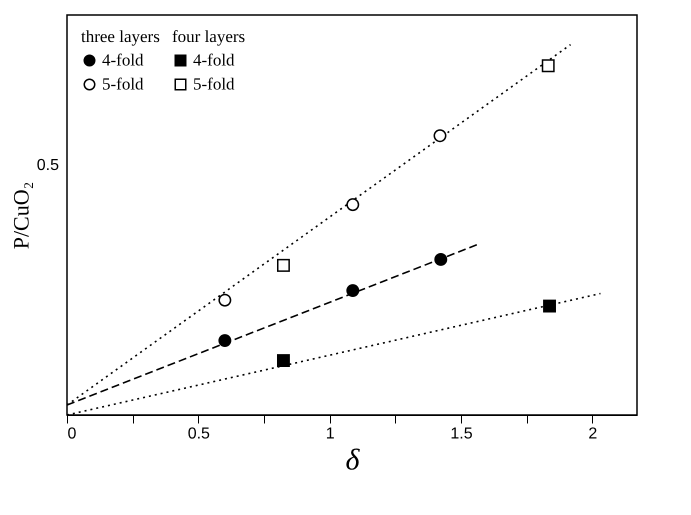 The width and height of the screenshot is (691, 515). Describe the element at coordinates (353, 460) in the screenshot. I see `x-axis-title: δ` at that location.